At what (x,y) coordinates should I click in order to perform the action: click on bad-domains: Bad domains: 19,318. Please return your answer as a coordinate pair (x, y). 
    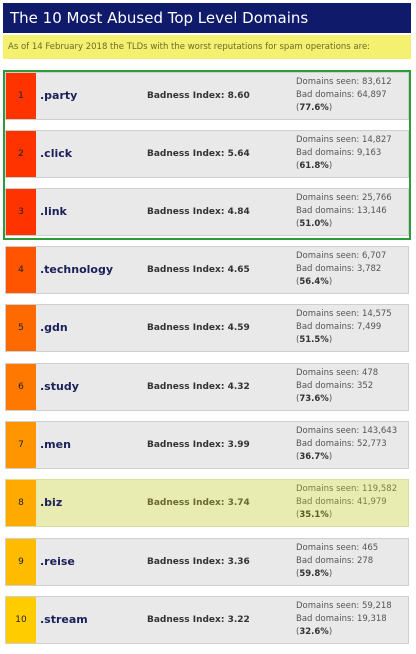
    Looking at the image, I should click on (341, 619).